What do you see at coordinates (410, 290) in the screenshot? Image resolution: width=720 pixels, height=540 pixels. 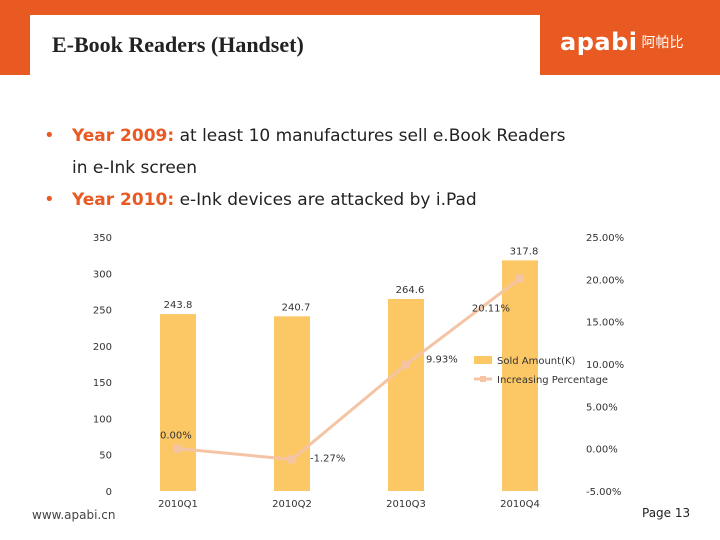 I see `bar-data-label: 264.6` at bounding box center [410, 290].